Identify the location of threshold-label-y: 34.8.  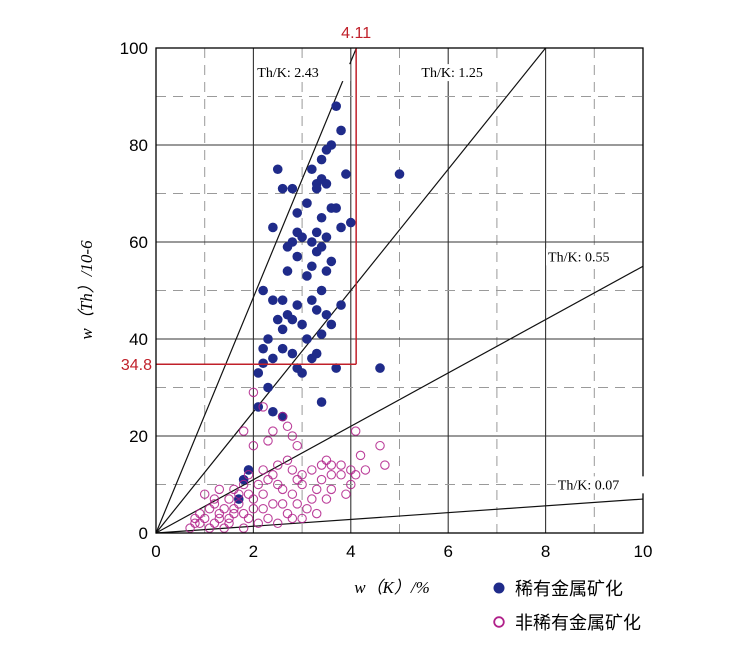
(136, 365).